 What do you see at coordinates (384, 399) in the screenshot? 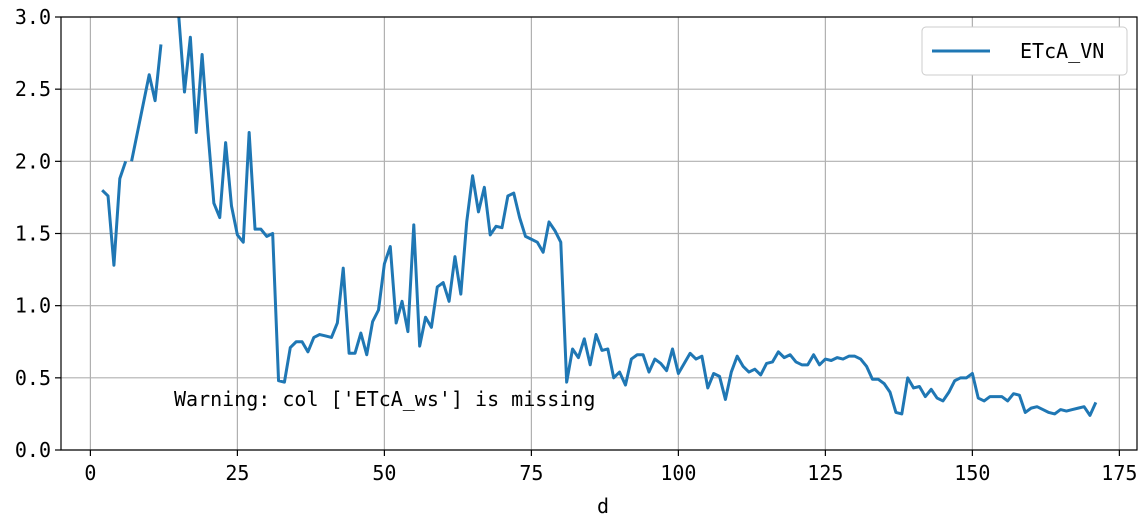
I see `missing-column-warning: Warning: col ['ETcA_ws'] is missing` at bounding box center [384, 399].